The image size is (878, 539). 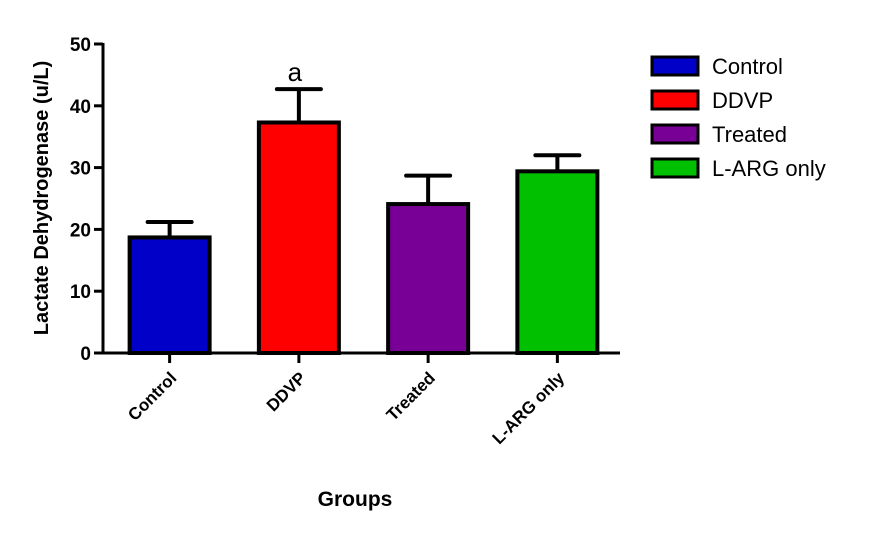 What do you see at coordinates (557, 262) in the screenshot?
I see `bar-l-arg-only` at bounding box center [557, 262].